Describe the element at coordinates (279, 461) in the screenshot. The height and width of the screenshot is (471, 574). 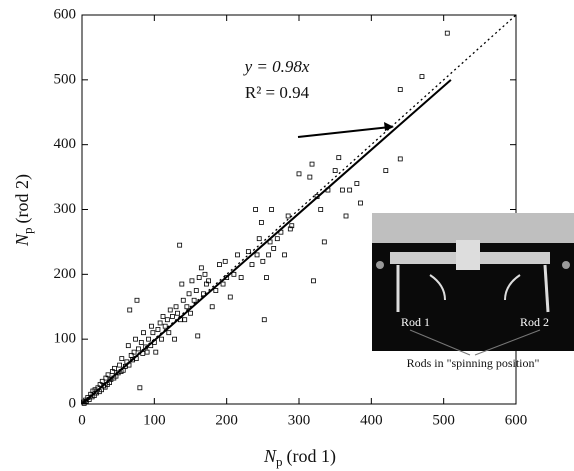
I see `xlabel-part: p` at that location.